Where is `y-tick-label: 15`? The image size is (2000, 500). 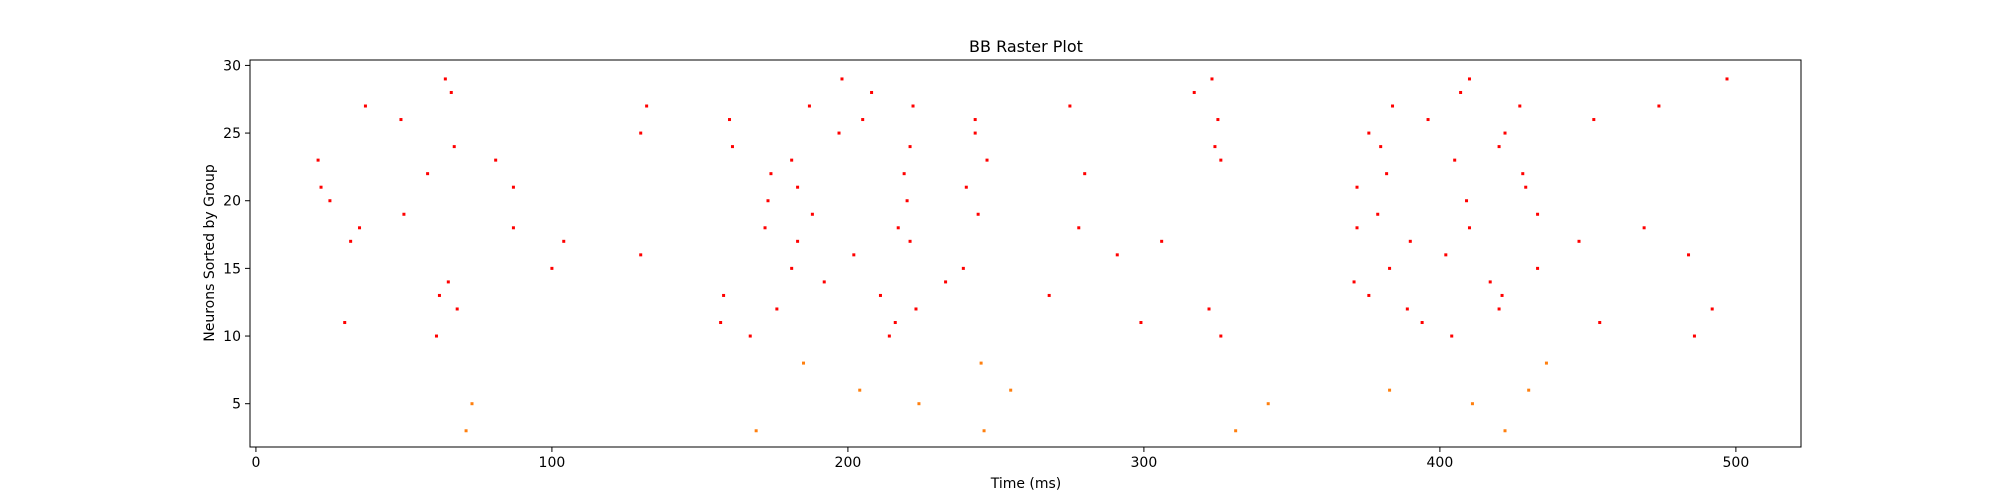 y-tick-label: 15 is located at coordinates (232, 269).